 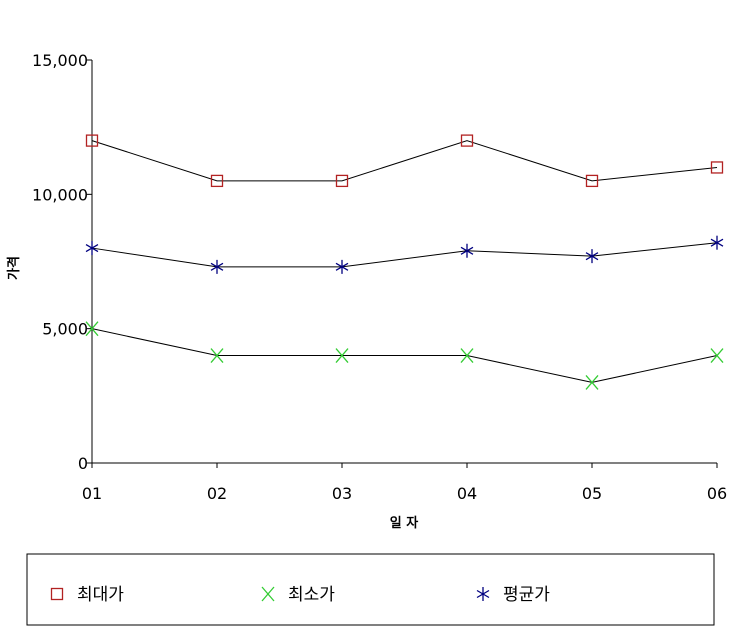 I want to click on x-tick-label: 01, so click(x=92, y=493).